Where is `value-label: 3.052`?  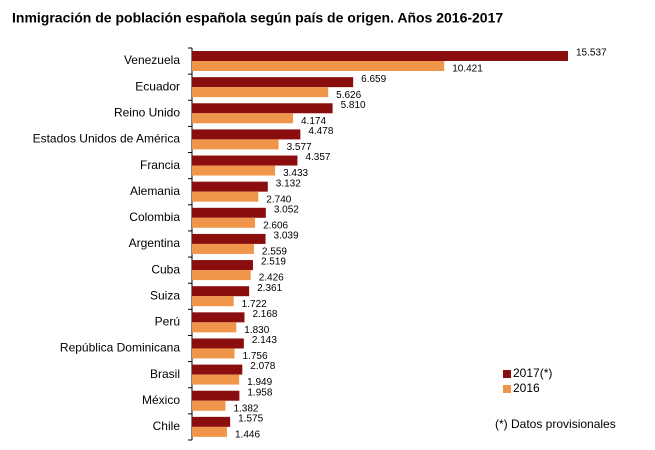
value-label: 3.052 is located at coordinates (286, 209).